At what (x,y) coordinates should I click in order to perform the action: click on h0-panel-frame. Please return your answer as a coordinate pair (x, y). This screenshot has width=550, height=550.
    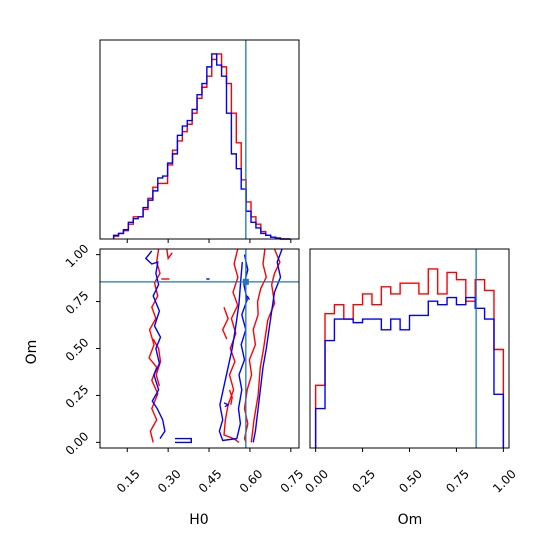
    Looking at the image, I should click on (199, 139).